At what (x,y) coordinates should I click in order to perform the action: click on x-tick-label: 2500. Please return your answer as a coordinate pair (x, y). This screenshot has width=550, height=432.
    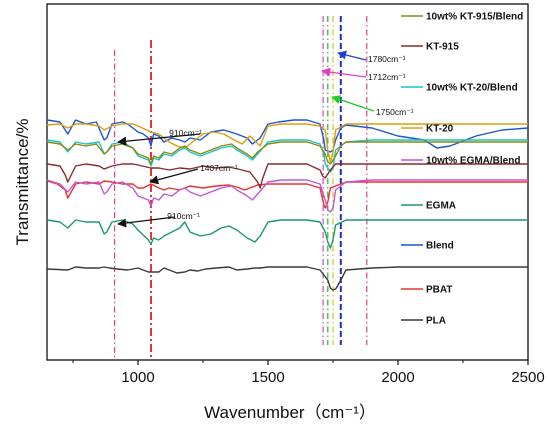
    Looking at the image, I should click on (527, 377).